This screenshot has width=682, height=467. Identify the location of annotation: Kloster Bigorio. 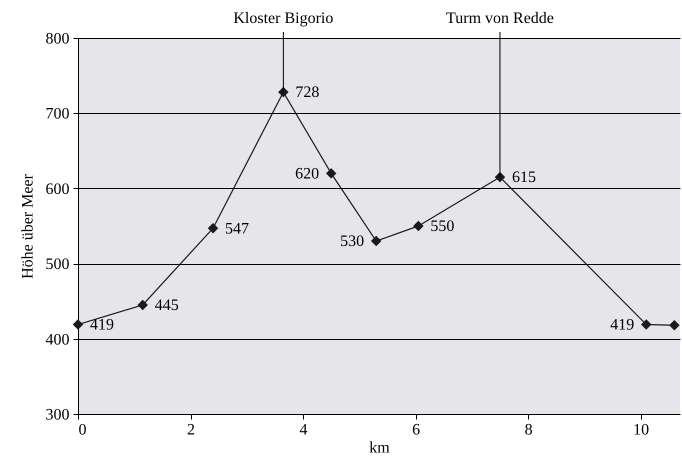
(283, 18).